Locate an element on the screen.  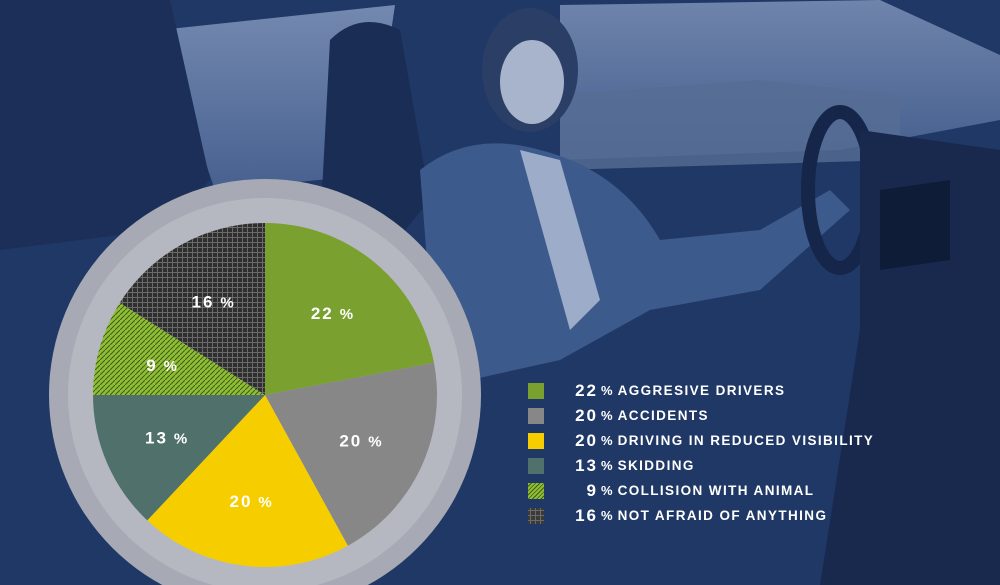
legend-value: 22 is located at coordinates (586, 390).